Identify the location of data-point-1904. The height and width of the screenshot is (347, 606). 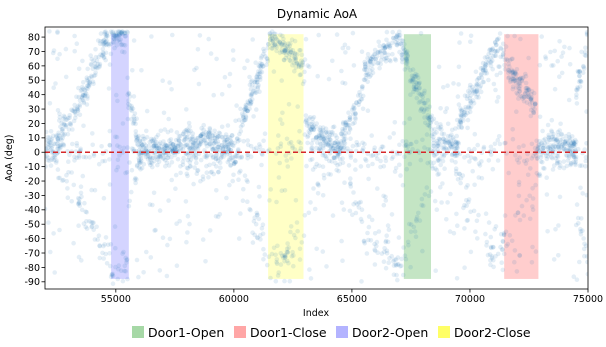
(416, 142).